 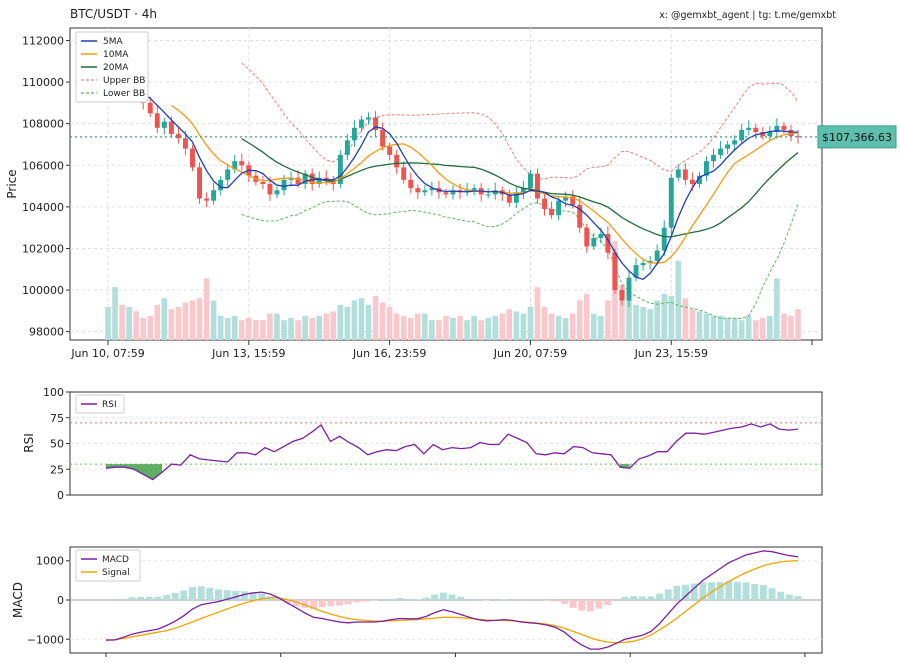 I want to click on price-axis-label: Price, so click(x=12, y=183).